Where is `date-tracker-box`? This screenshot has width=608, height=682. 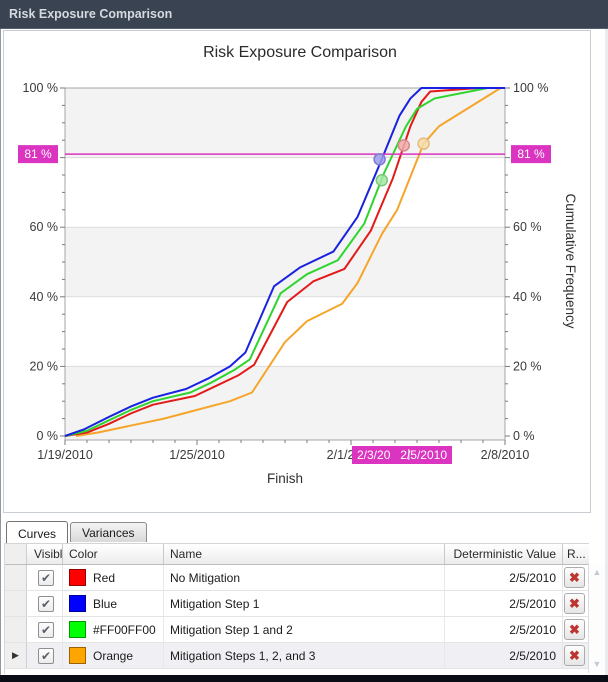
date-tracker-box is located at coordinates (402, 455).